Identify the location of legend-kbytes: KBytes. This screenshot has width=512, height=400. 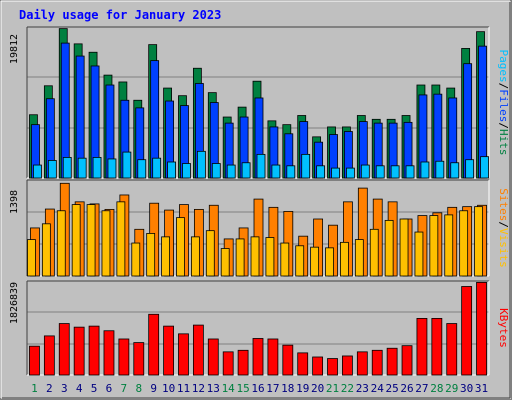
(503, 328).